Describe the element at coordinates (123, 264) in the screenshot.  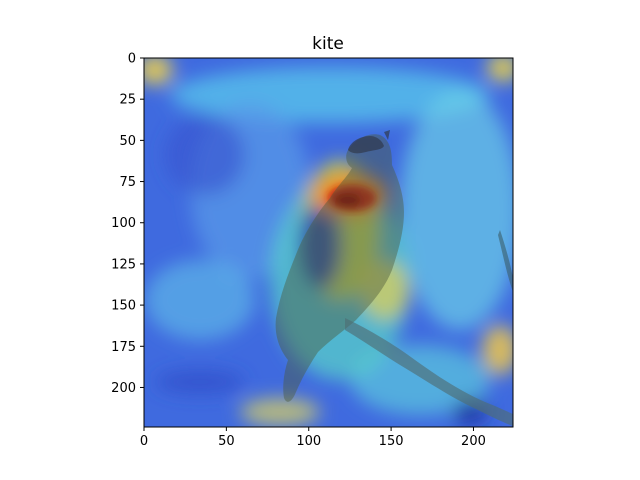
I see `y-tick-label: 125` at that location.